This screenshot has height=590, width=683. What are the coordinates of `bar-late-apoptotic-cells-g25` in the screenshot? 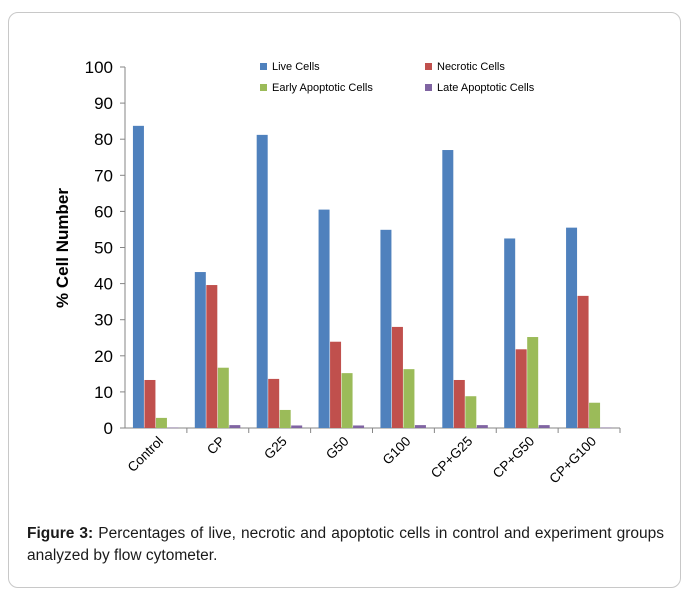 It's located at (297, 426).